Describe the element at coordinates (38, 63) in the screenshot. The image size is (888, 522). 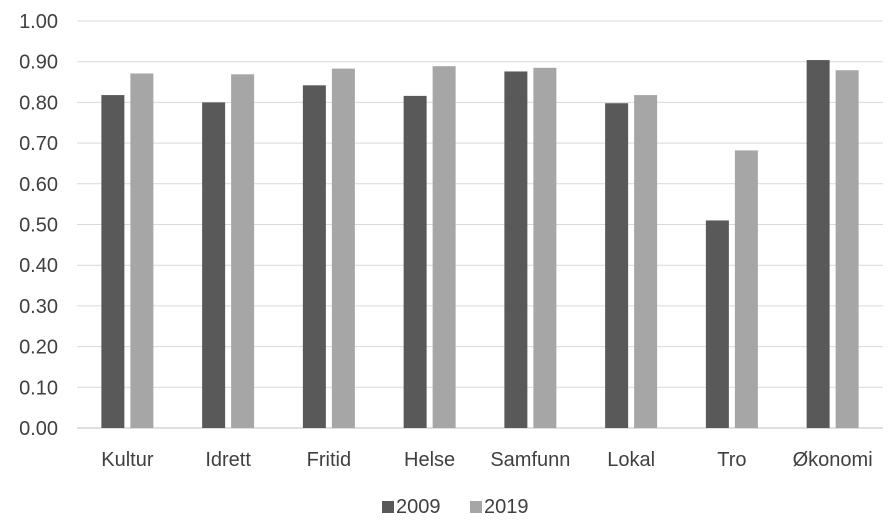
I see `y-tick-label: 0.90` at that location.